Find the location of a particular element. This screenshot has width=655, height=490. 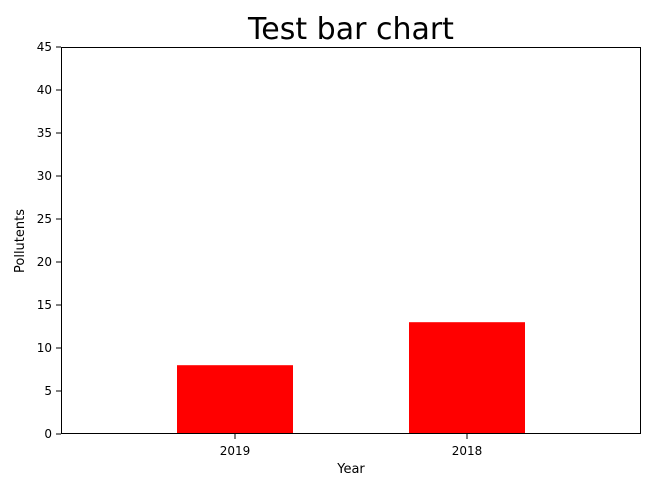

y-axis-label: Pollutents is located at coordinates (20, 241).